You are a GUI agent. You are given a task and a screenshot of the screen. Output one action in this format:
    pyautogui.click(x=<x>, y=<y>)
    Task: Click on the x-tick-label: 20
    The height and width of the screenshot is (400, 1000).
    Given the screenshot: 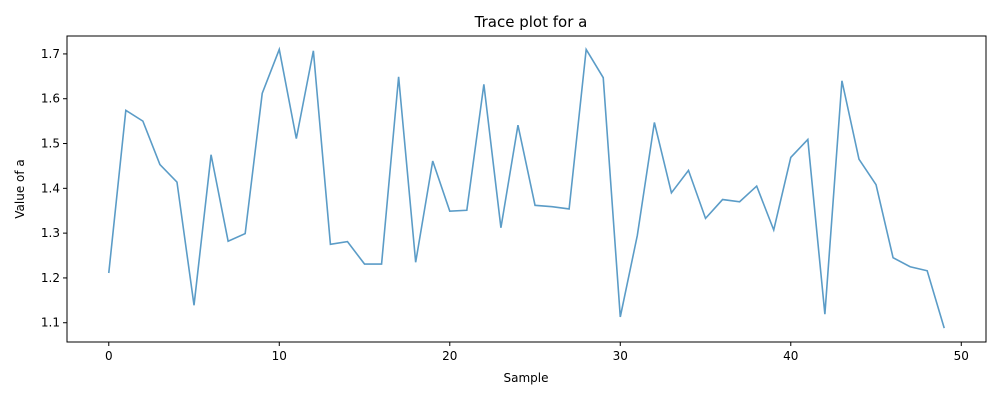 What is the action you would take?
    pyautogui.click(x=449, y=356)
    